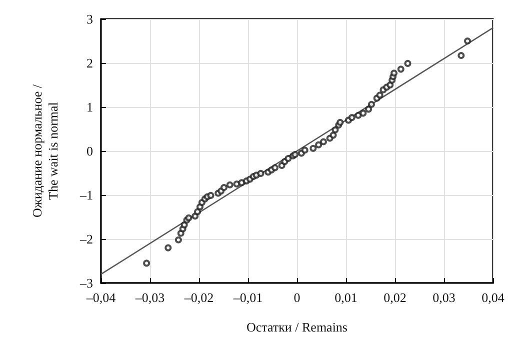 The height and width of the screenshot is (347, 530). Describe the element at coordinates (89, 19) in the screenshot. I see `y-tick-label: 3` at that location.